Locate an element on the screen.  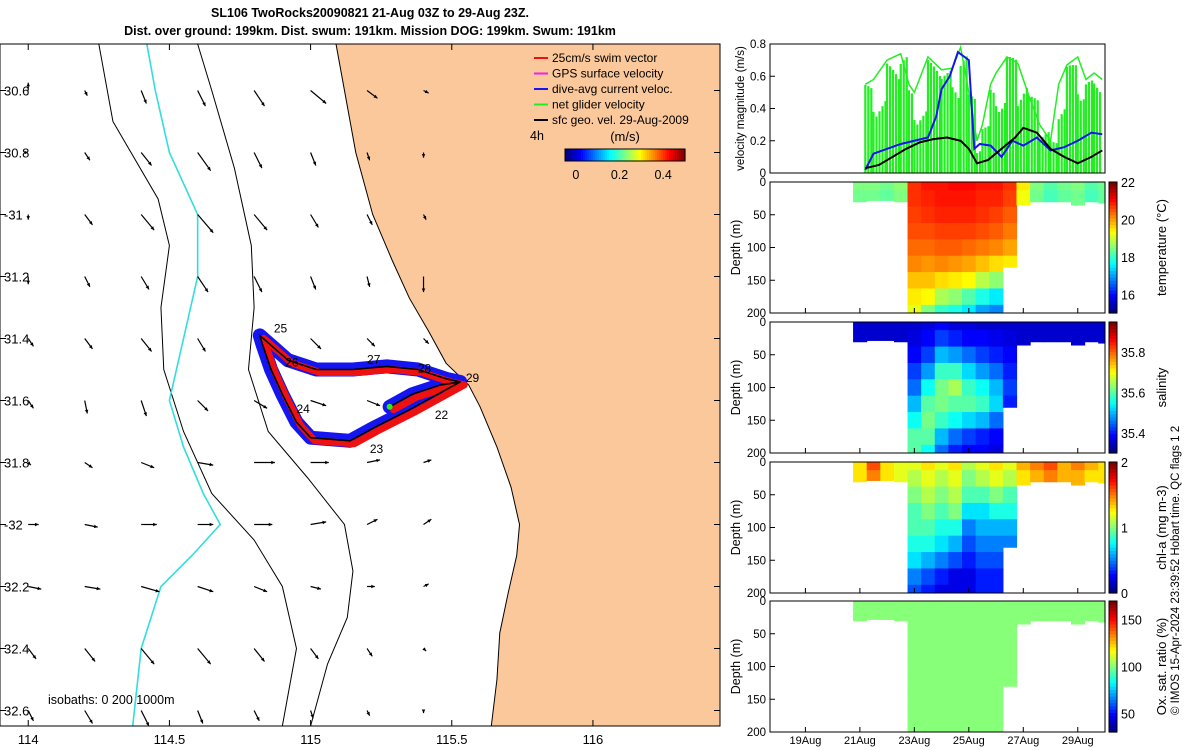
colorbar-tick-label: 0.2 is located at coordinates (619, 175).